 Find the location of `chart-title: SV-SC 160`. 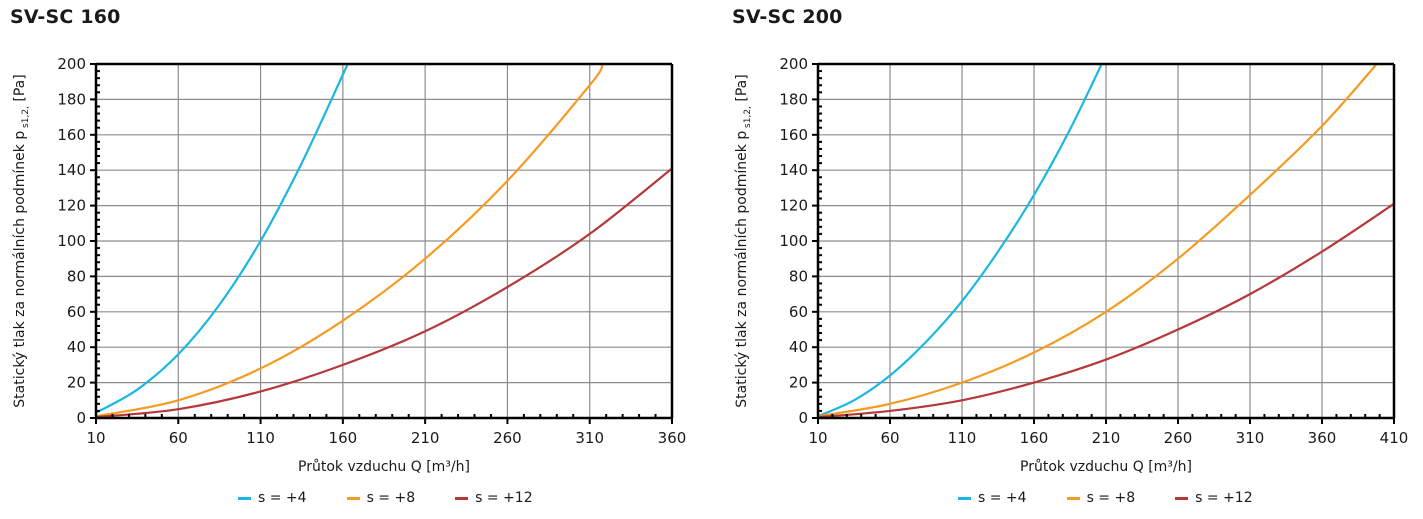

chart-title: SV-SC 160 is located at coordinates (65, 17).